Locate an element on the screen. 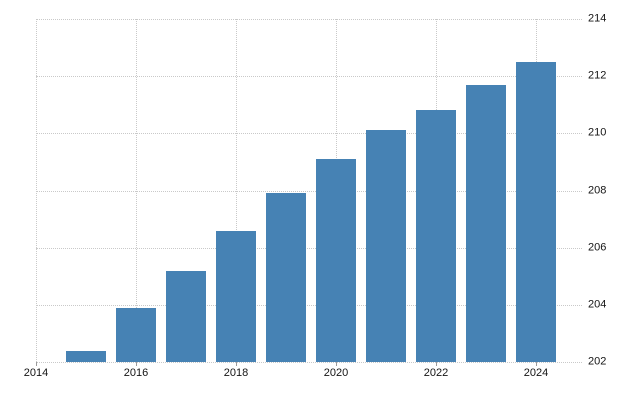 This screenshot has height=400, width=640. bar-2018 is located at coordinates (236, 296).